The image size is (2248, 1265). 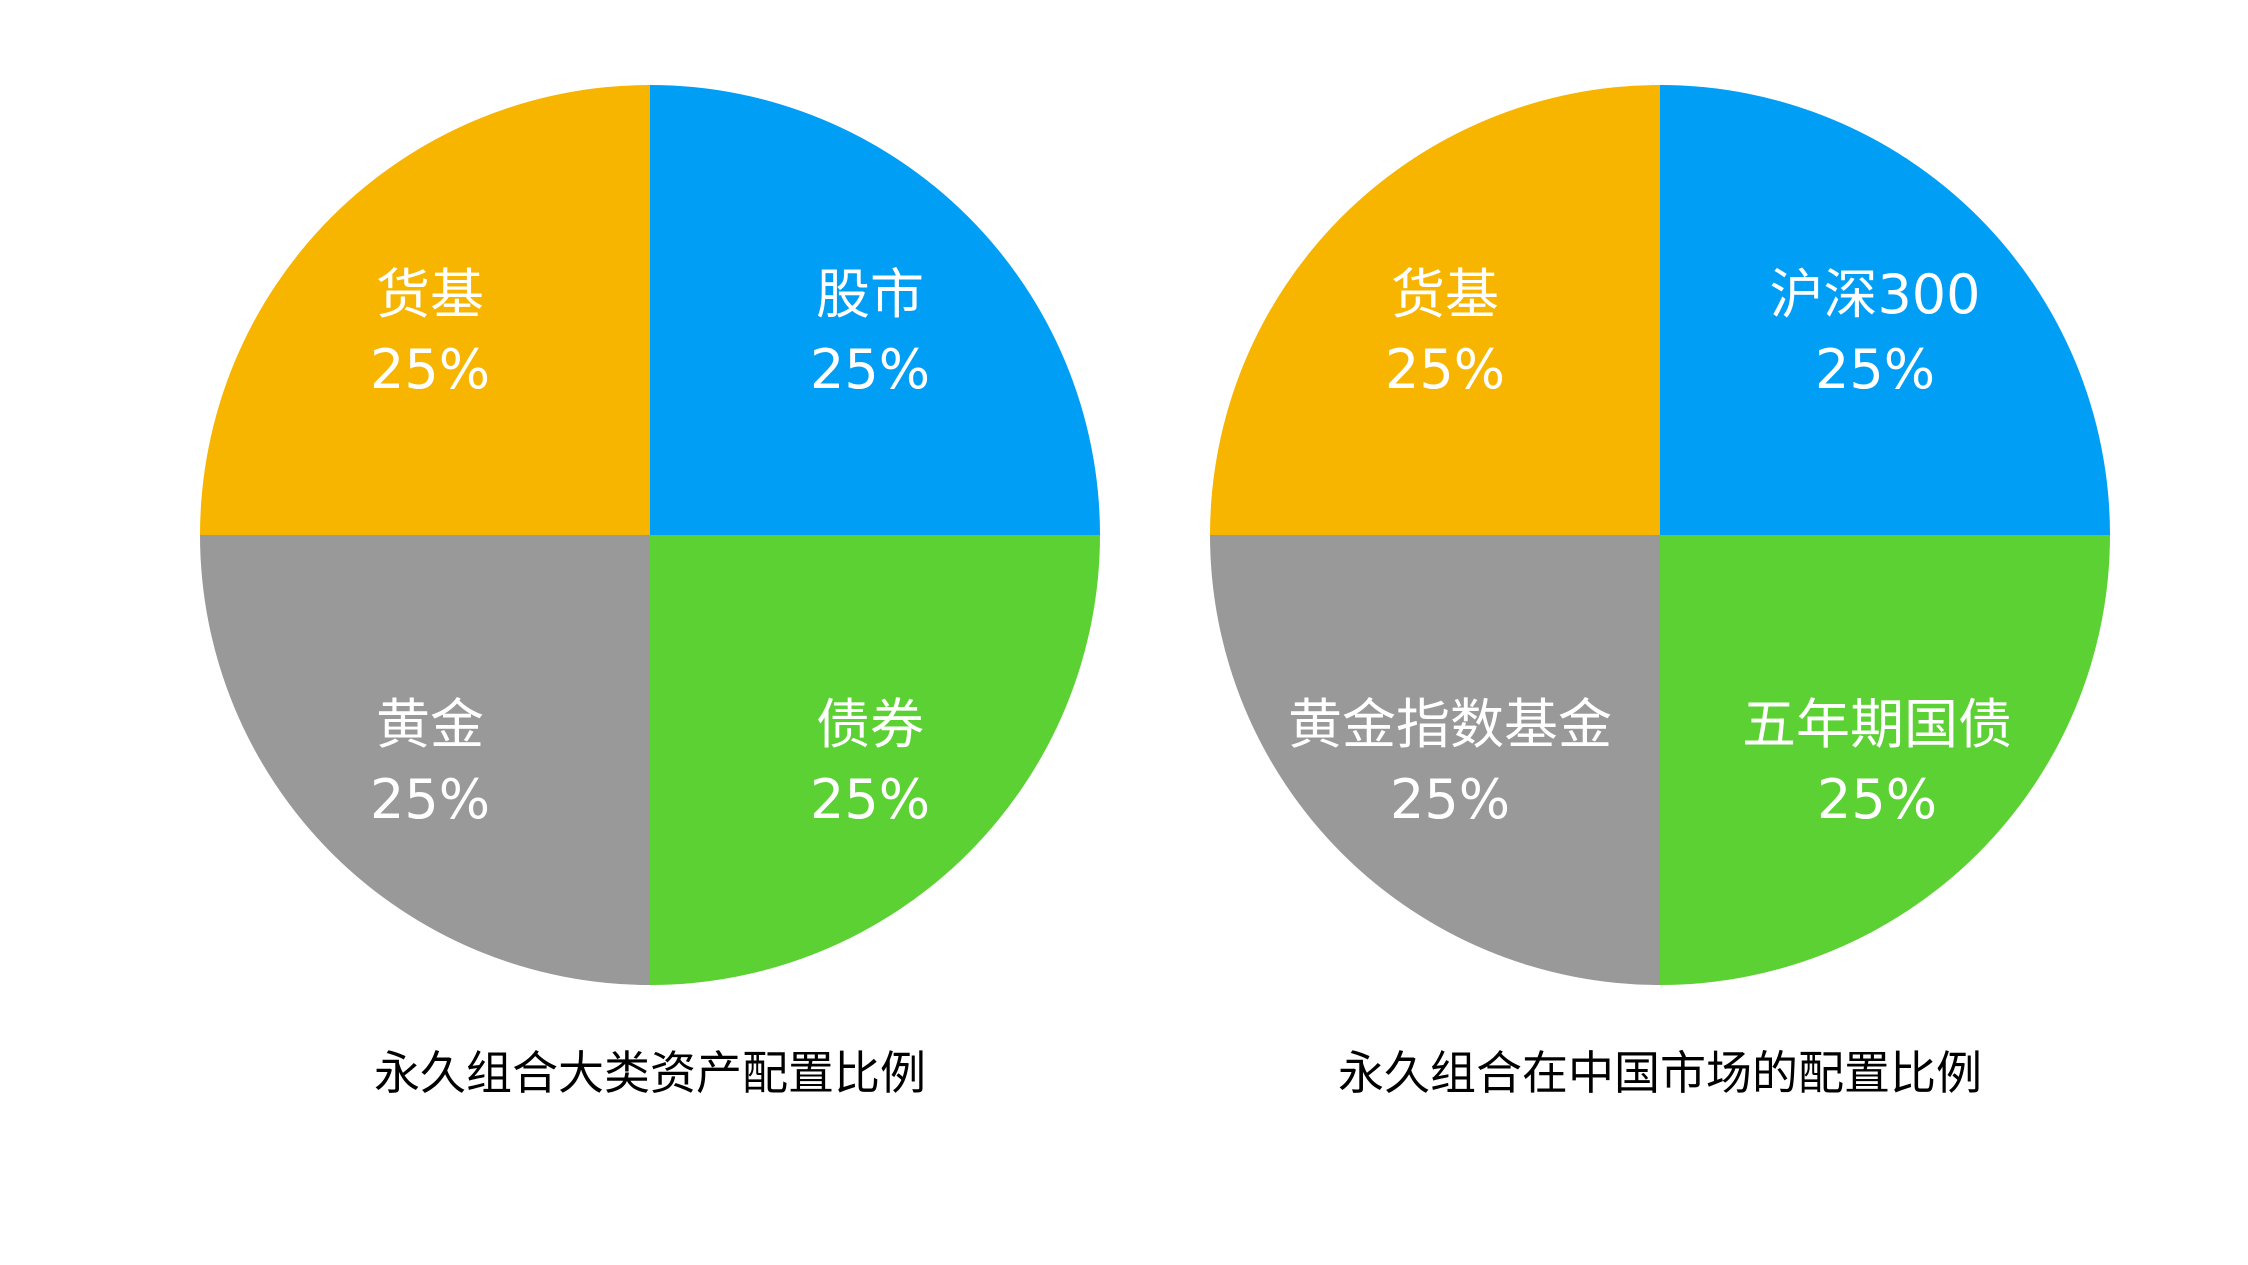 I want to click on pie-slice-bonds, so click(x=875, y=760).